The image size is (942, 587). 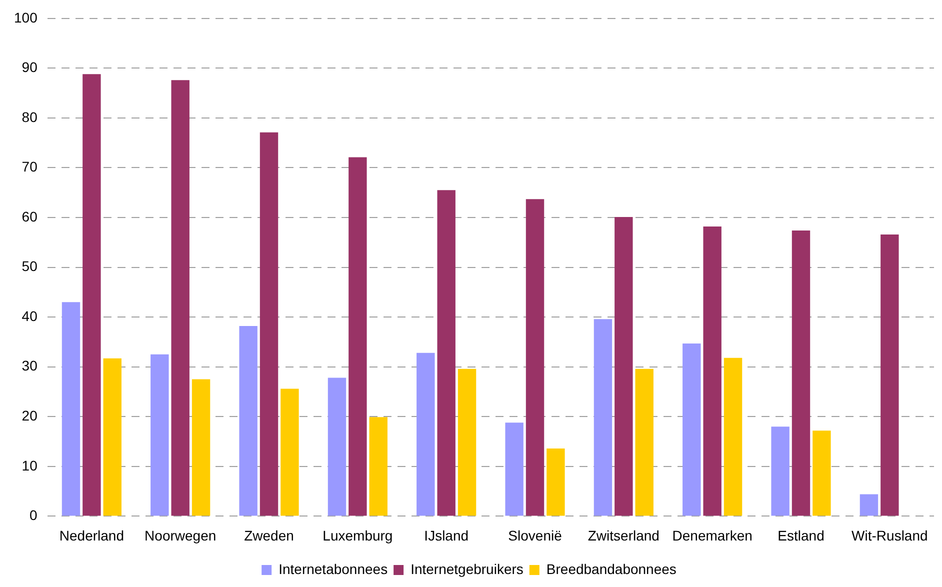 I want to click on x-tick-label: Zweden, so click(x=269, y=535).